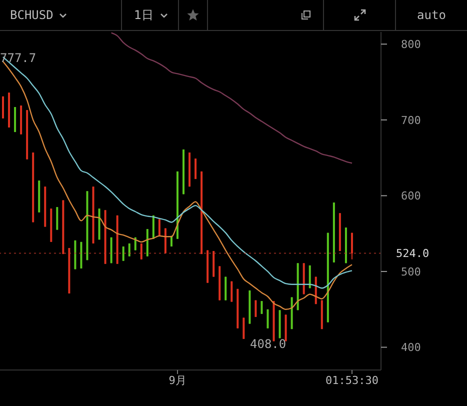 This screenshot has width=467, height=406. I want to click on text: 1日, so click(144, 15).